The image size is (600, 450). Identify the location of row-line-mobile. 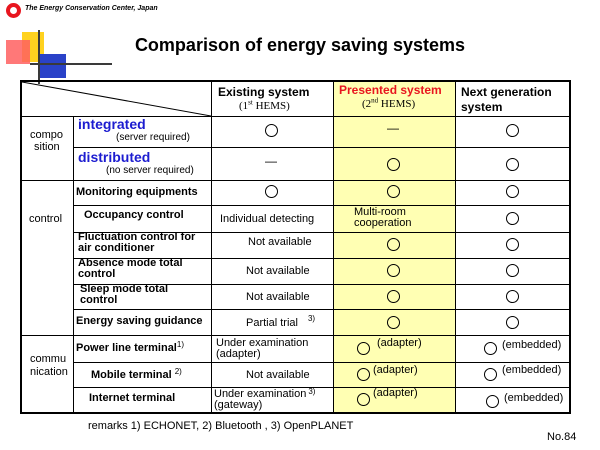
(321, 387).